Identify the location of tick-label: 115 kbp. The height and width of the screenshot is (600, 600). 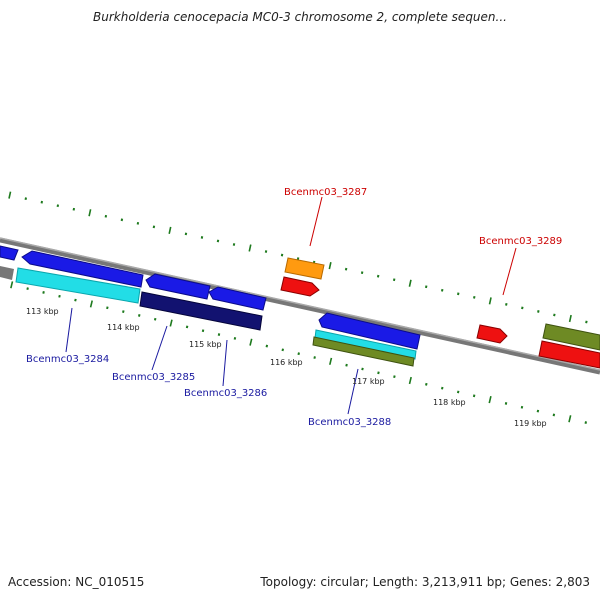
(205, 344).